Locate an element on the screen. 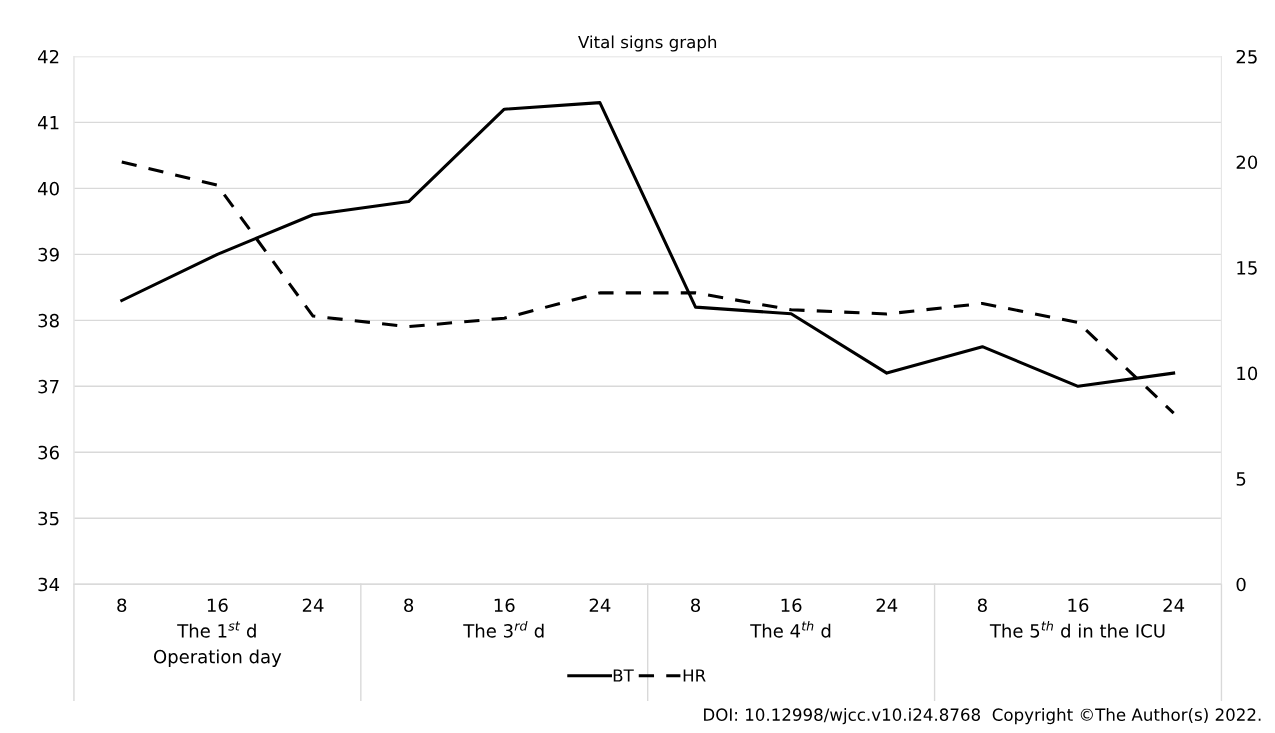 The image size is (1275, 733). chart-title: Vital signs graph is located at coordinates (647, 43).